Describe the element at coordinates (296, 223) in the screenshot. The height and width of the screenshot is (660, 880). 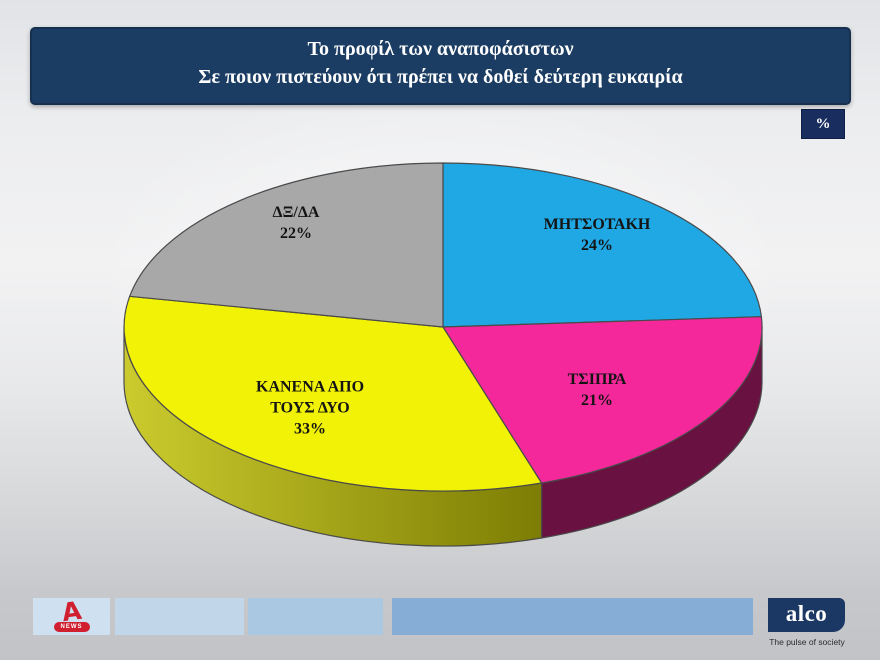
I see `slice-label-dxda: ΔΞ/ΔΑ 22%` at that location.